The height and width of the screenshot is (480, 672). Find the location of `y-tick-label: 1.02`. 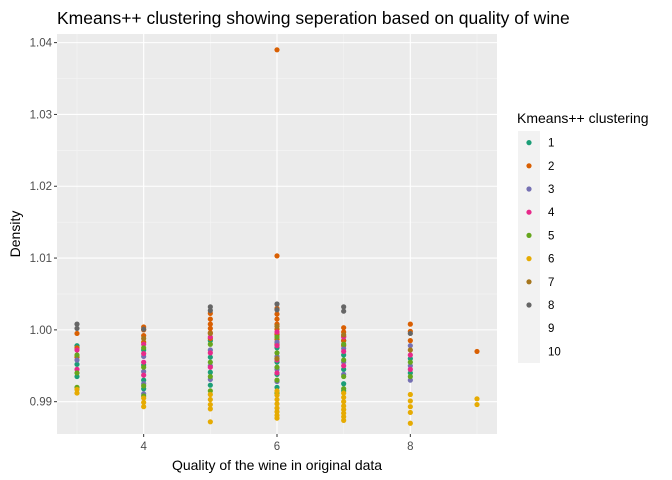

y-tick-label: 1.02 is located at coordinates (41, 187).